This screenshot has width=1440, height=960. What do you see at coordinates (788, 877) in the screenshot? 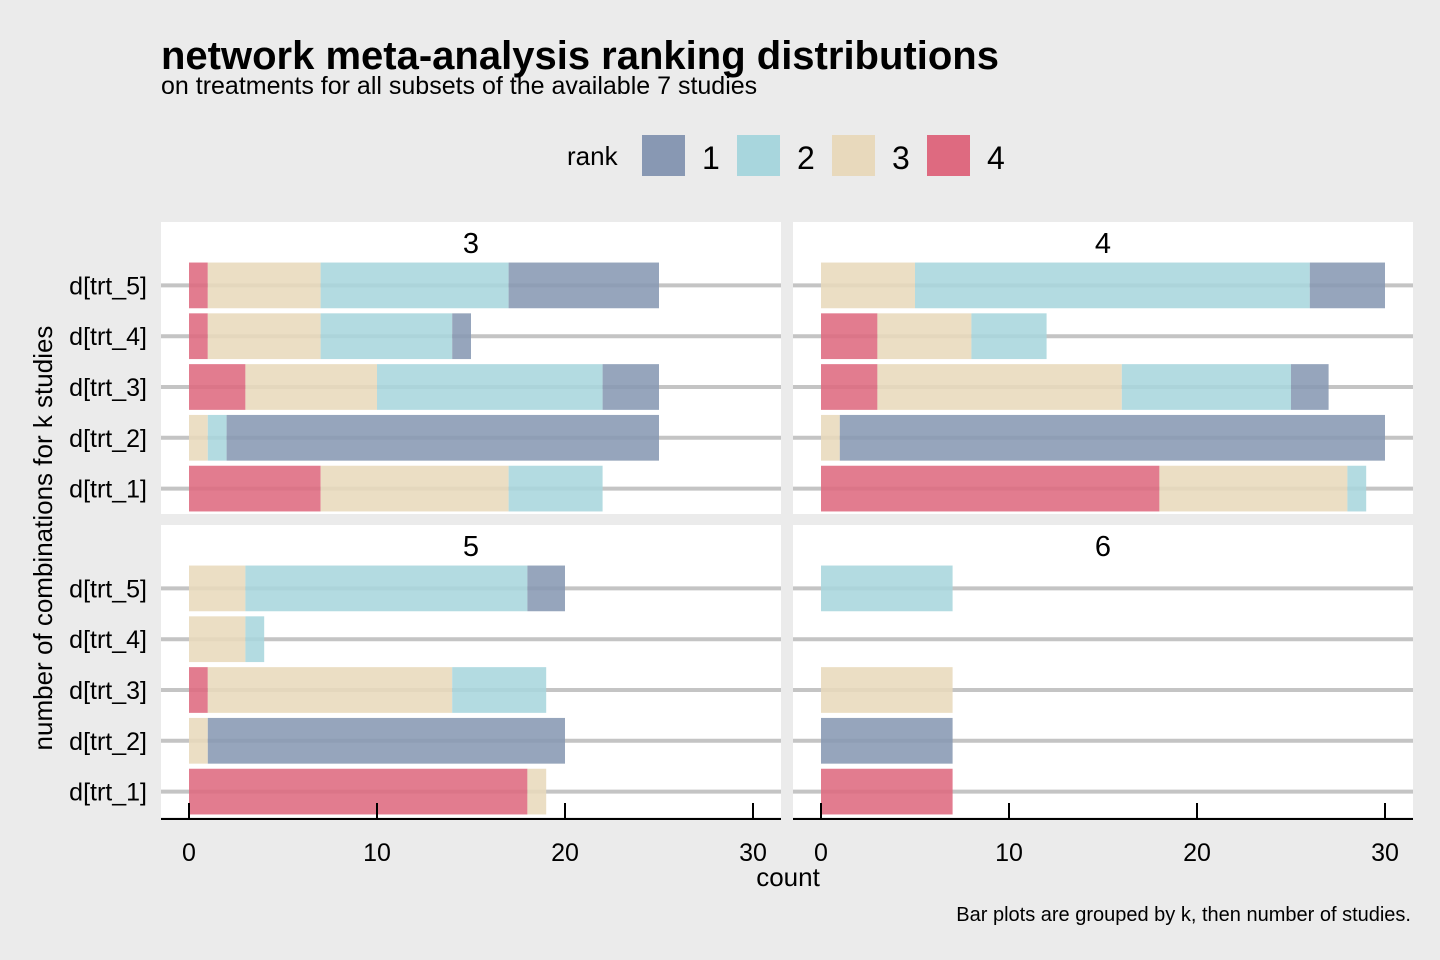
I see `x-axis-title: count` at bounding box center [788, 877].